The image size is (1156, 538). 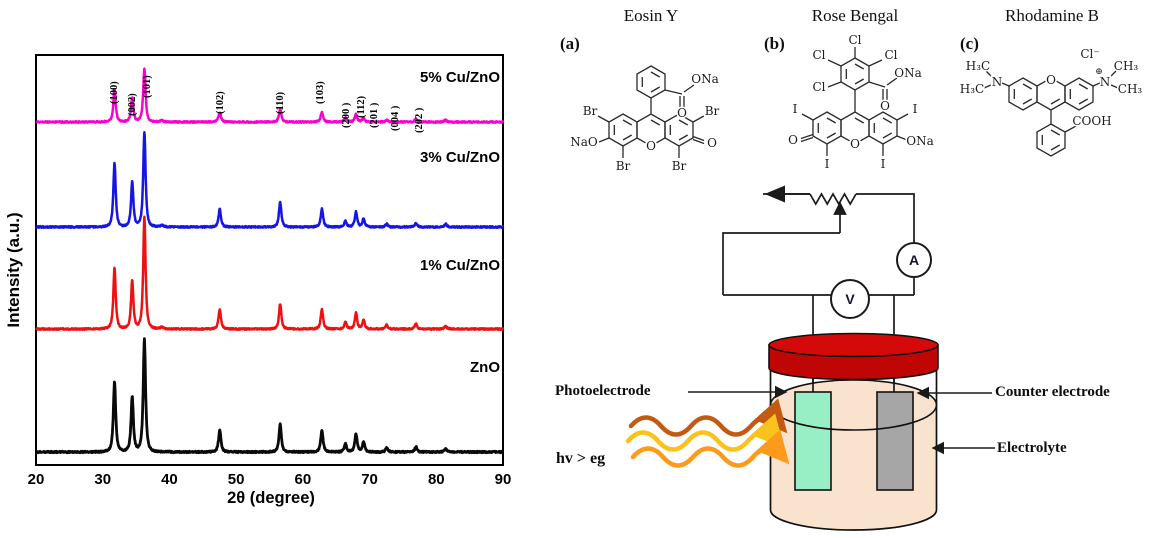 I want to click on miller-index-label: (004 ), so click(x=395, y=118).